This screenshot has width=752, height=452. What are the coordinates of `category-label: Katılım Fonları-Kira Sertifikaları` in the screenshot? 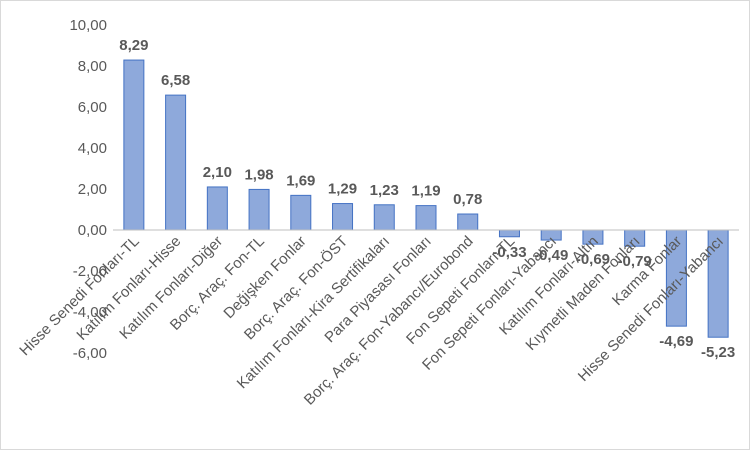 It's located at (313, 312).